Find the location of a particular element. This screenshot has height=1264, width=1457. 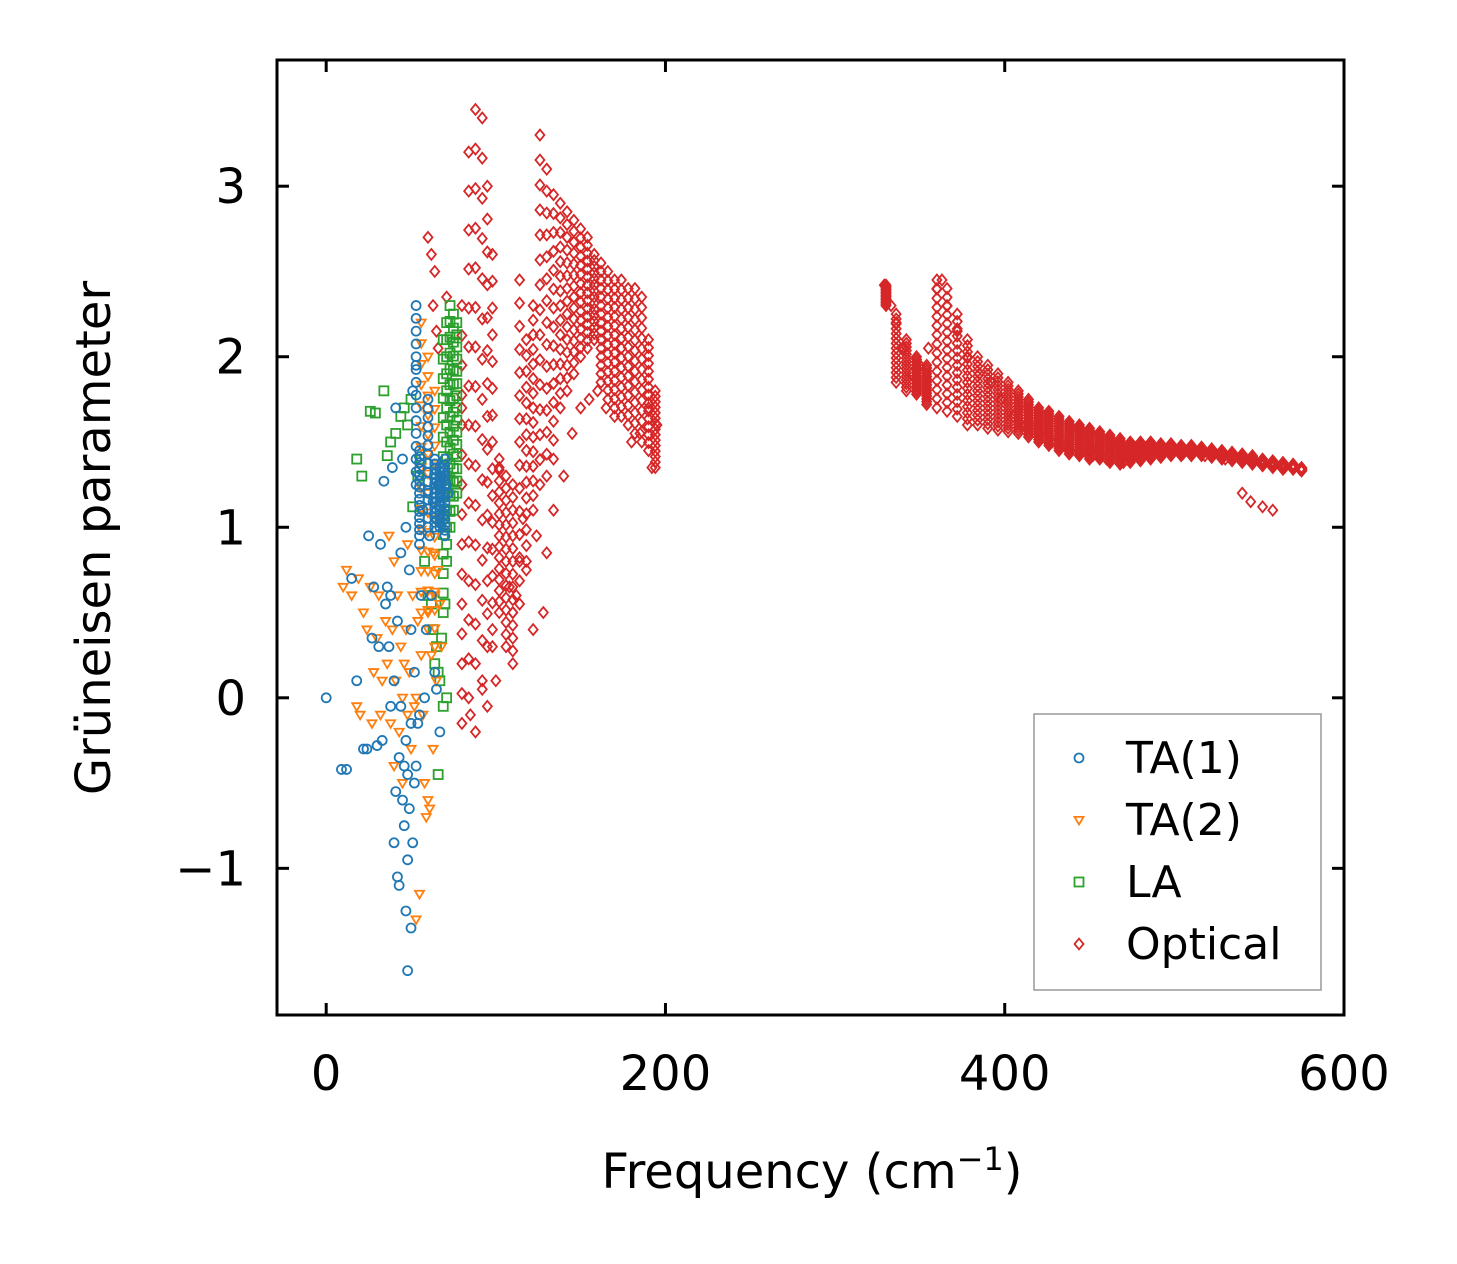

x-axis-label: Frequency (cm−1) is located at coordinates (811, 1170).